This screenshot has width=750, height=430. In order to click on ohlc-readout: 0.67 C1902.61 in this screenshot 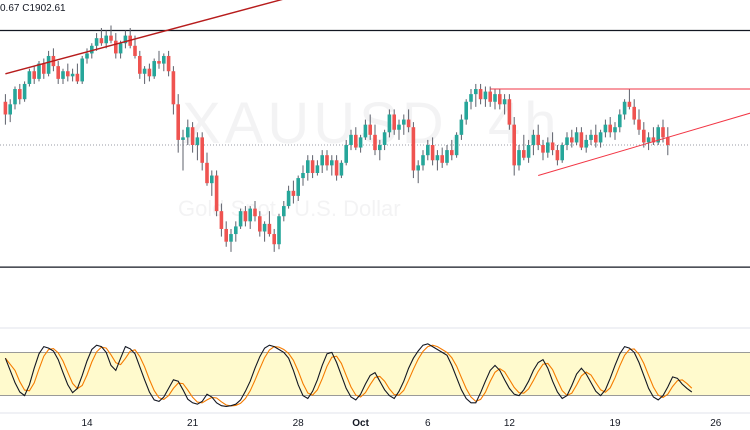, I will do `click(33, 8)`.